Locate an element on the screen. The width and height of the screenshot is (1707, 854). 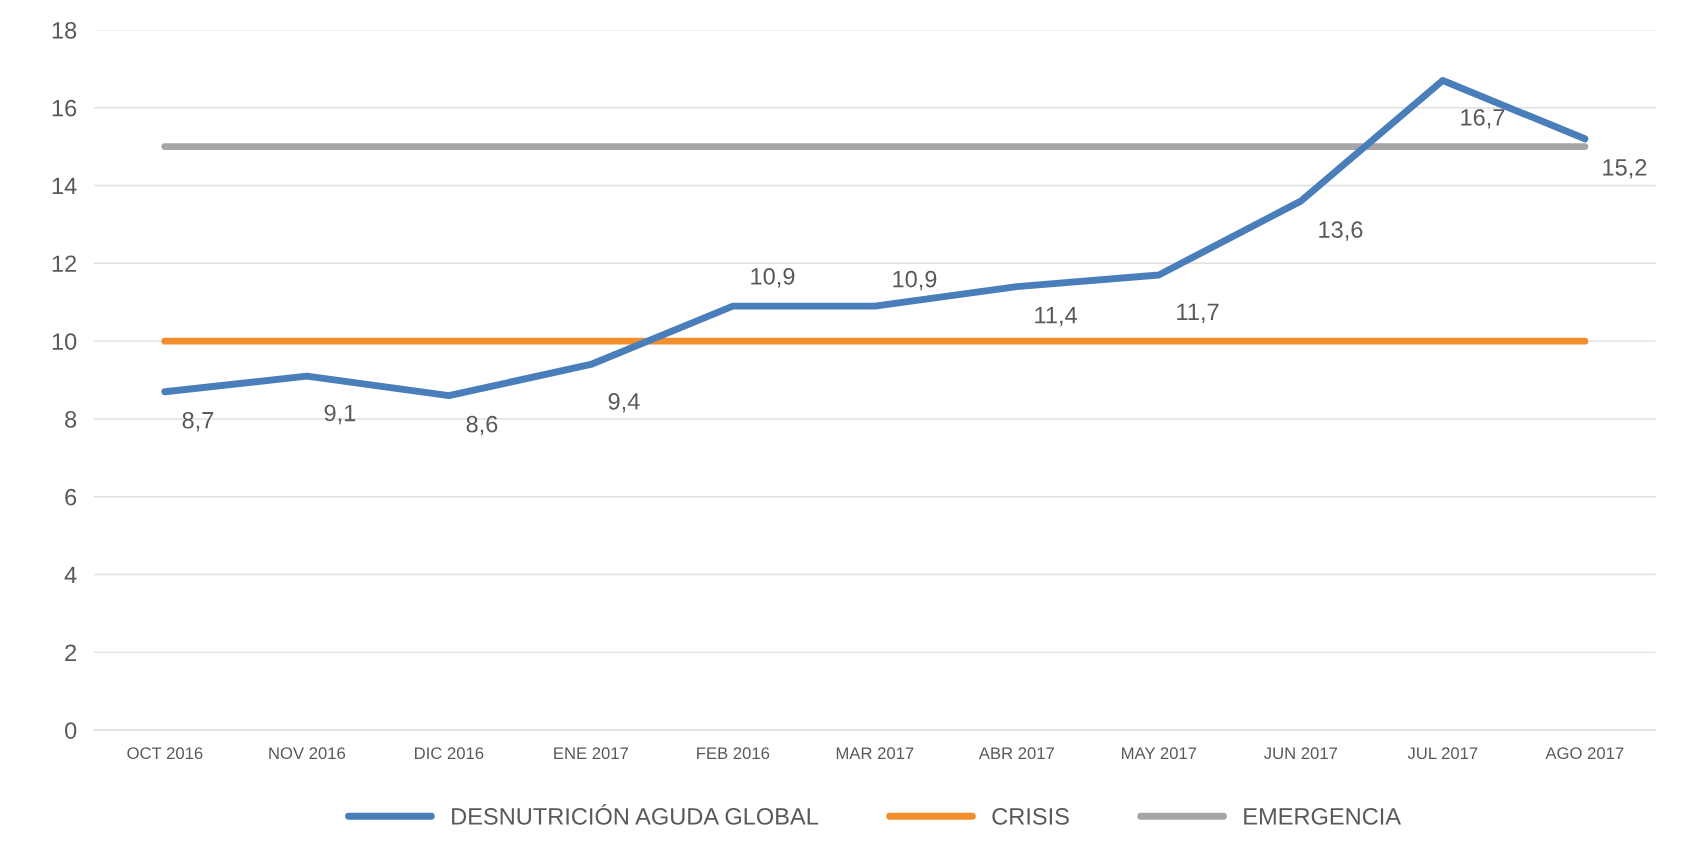
legend-label: CRISIS is located at coordinates (1030, 816).